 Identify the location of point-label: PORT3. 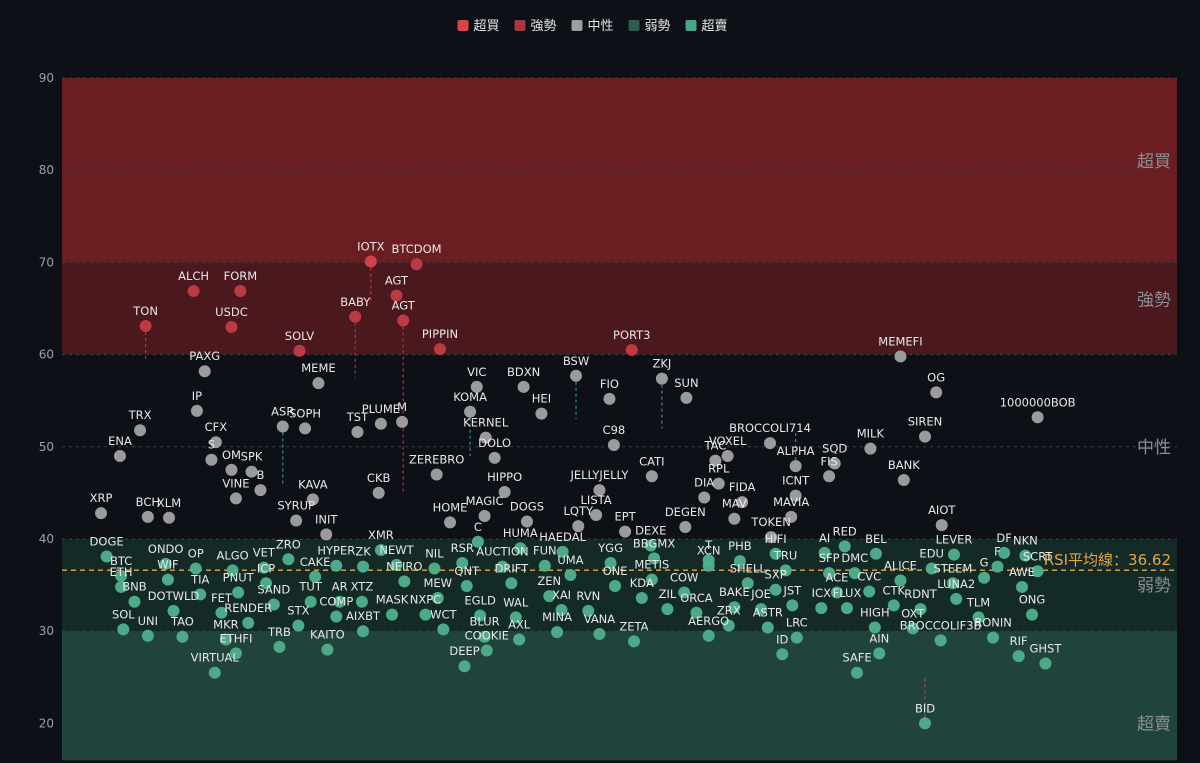
(631, 335).